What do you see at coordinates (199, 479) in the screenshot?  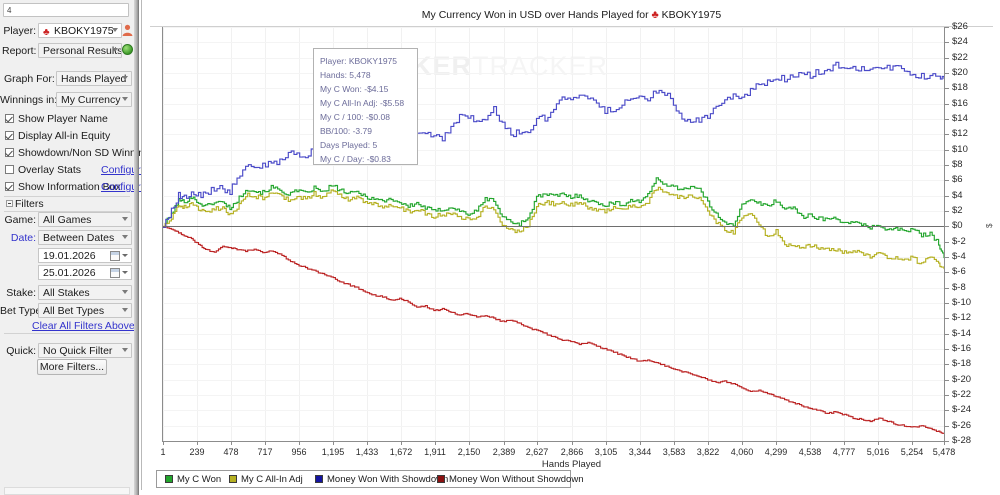 I see `legend-label: My C Won` at bounding box center [199, 479].